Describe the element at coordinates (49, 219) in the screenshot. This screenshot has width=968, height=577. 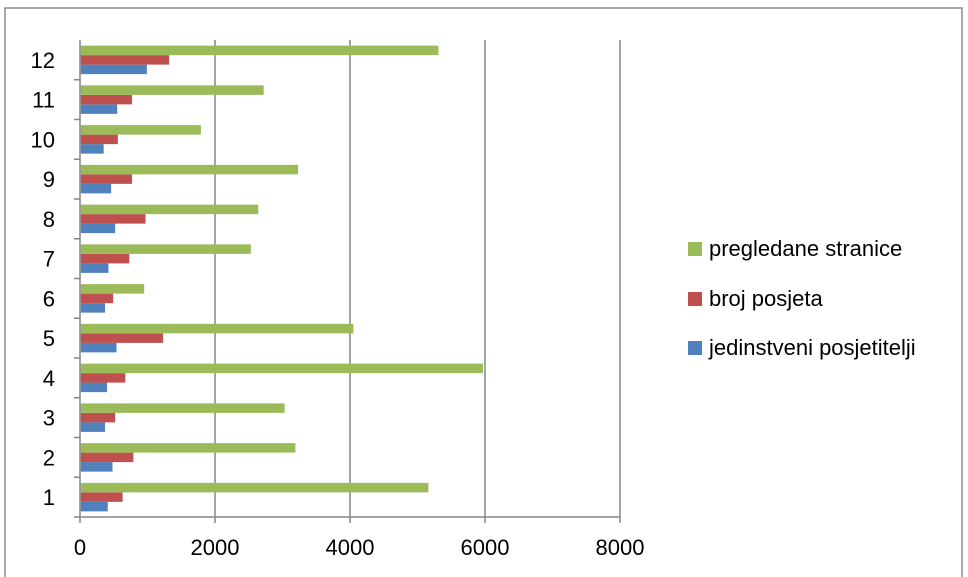
I see `y-tick-label: 8` at that location.